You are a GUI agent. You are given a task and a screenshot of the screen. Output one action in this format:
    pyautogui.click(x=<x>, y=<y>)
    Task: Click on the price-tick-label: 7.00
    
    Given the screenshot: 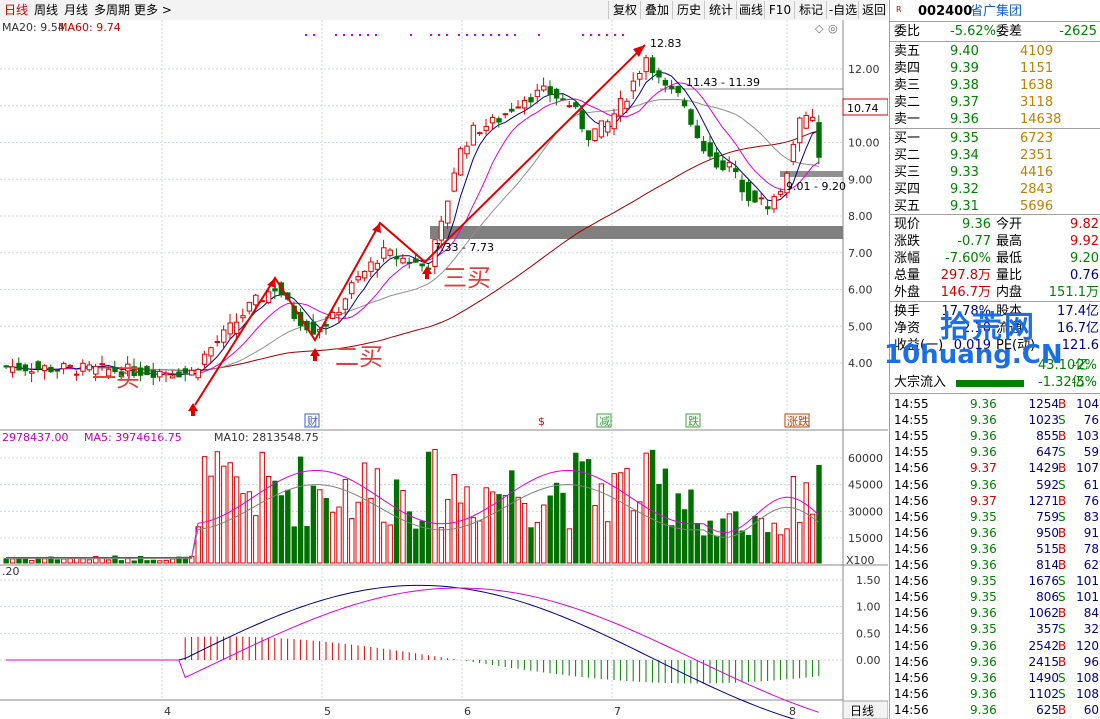 What is the action you would take?
    pyautogui.click(x=860, y=253)
    